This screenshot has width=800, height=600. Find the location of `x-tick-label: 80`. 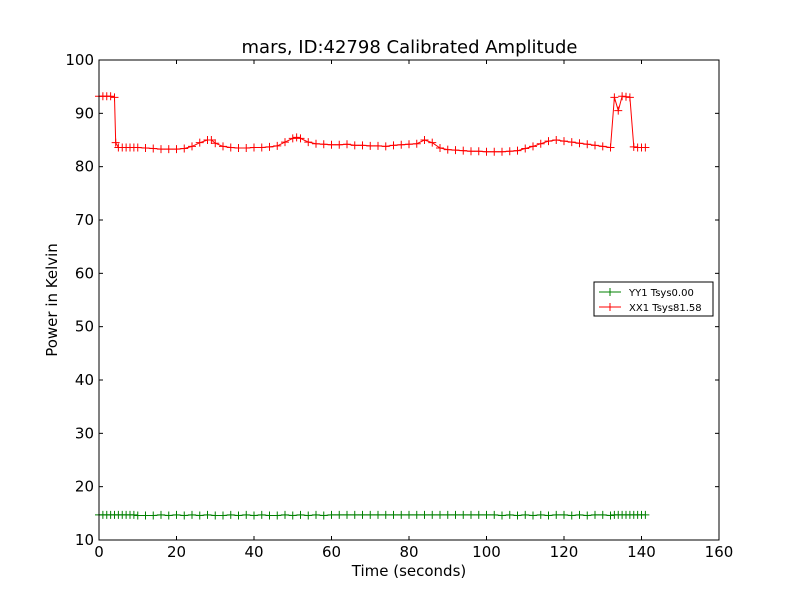

x-tick-label: 80 is located at coordinates (408, 552).